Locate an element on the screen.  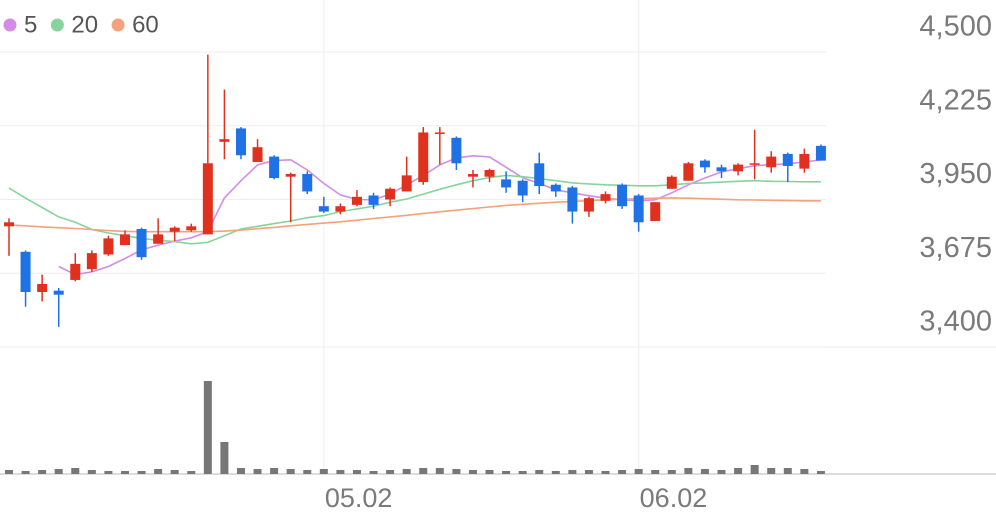
legend-label: 60 is located at coordinates (145, 24).